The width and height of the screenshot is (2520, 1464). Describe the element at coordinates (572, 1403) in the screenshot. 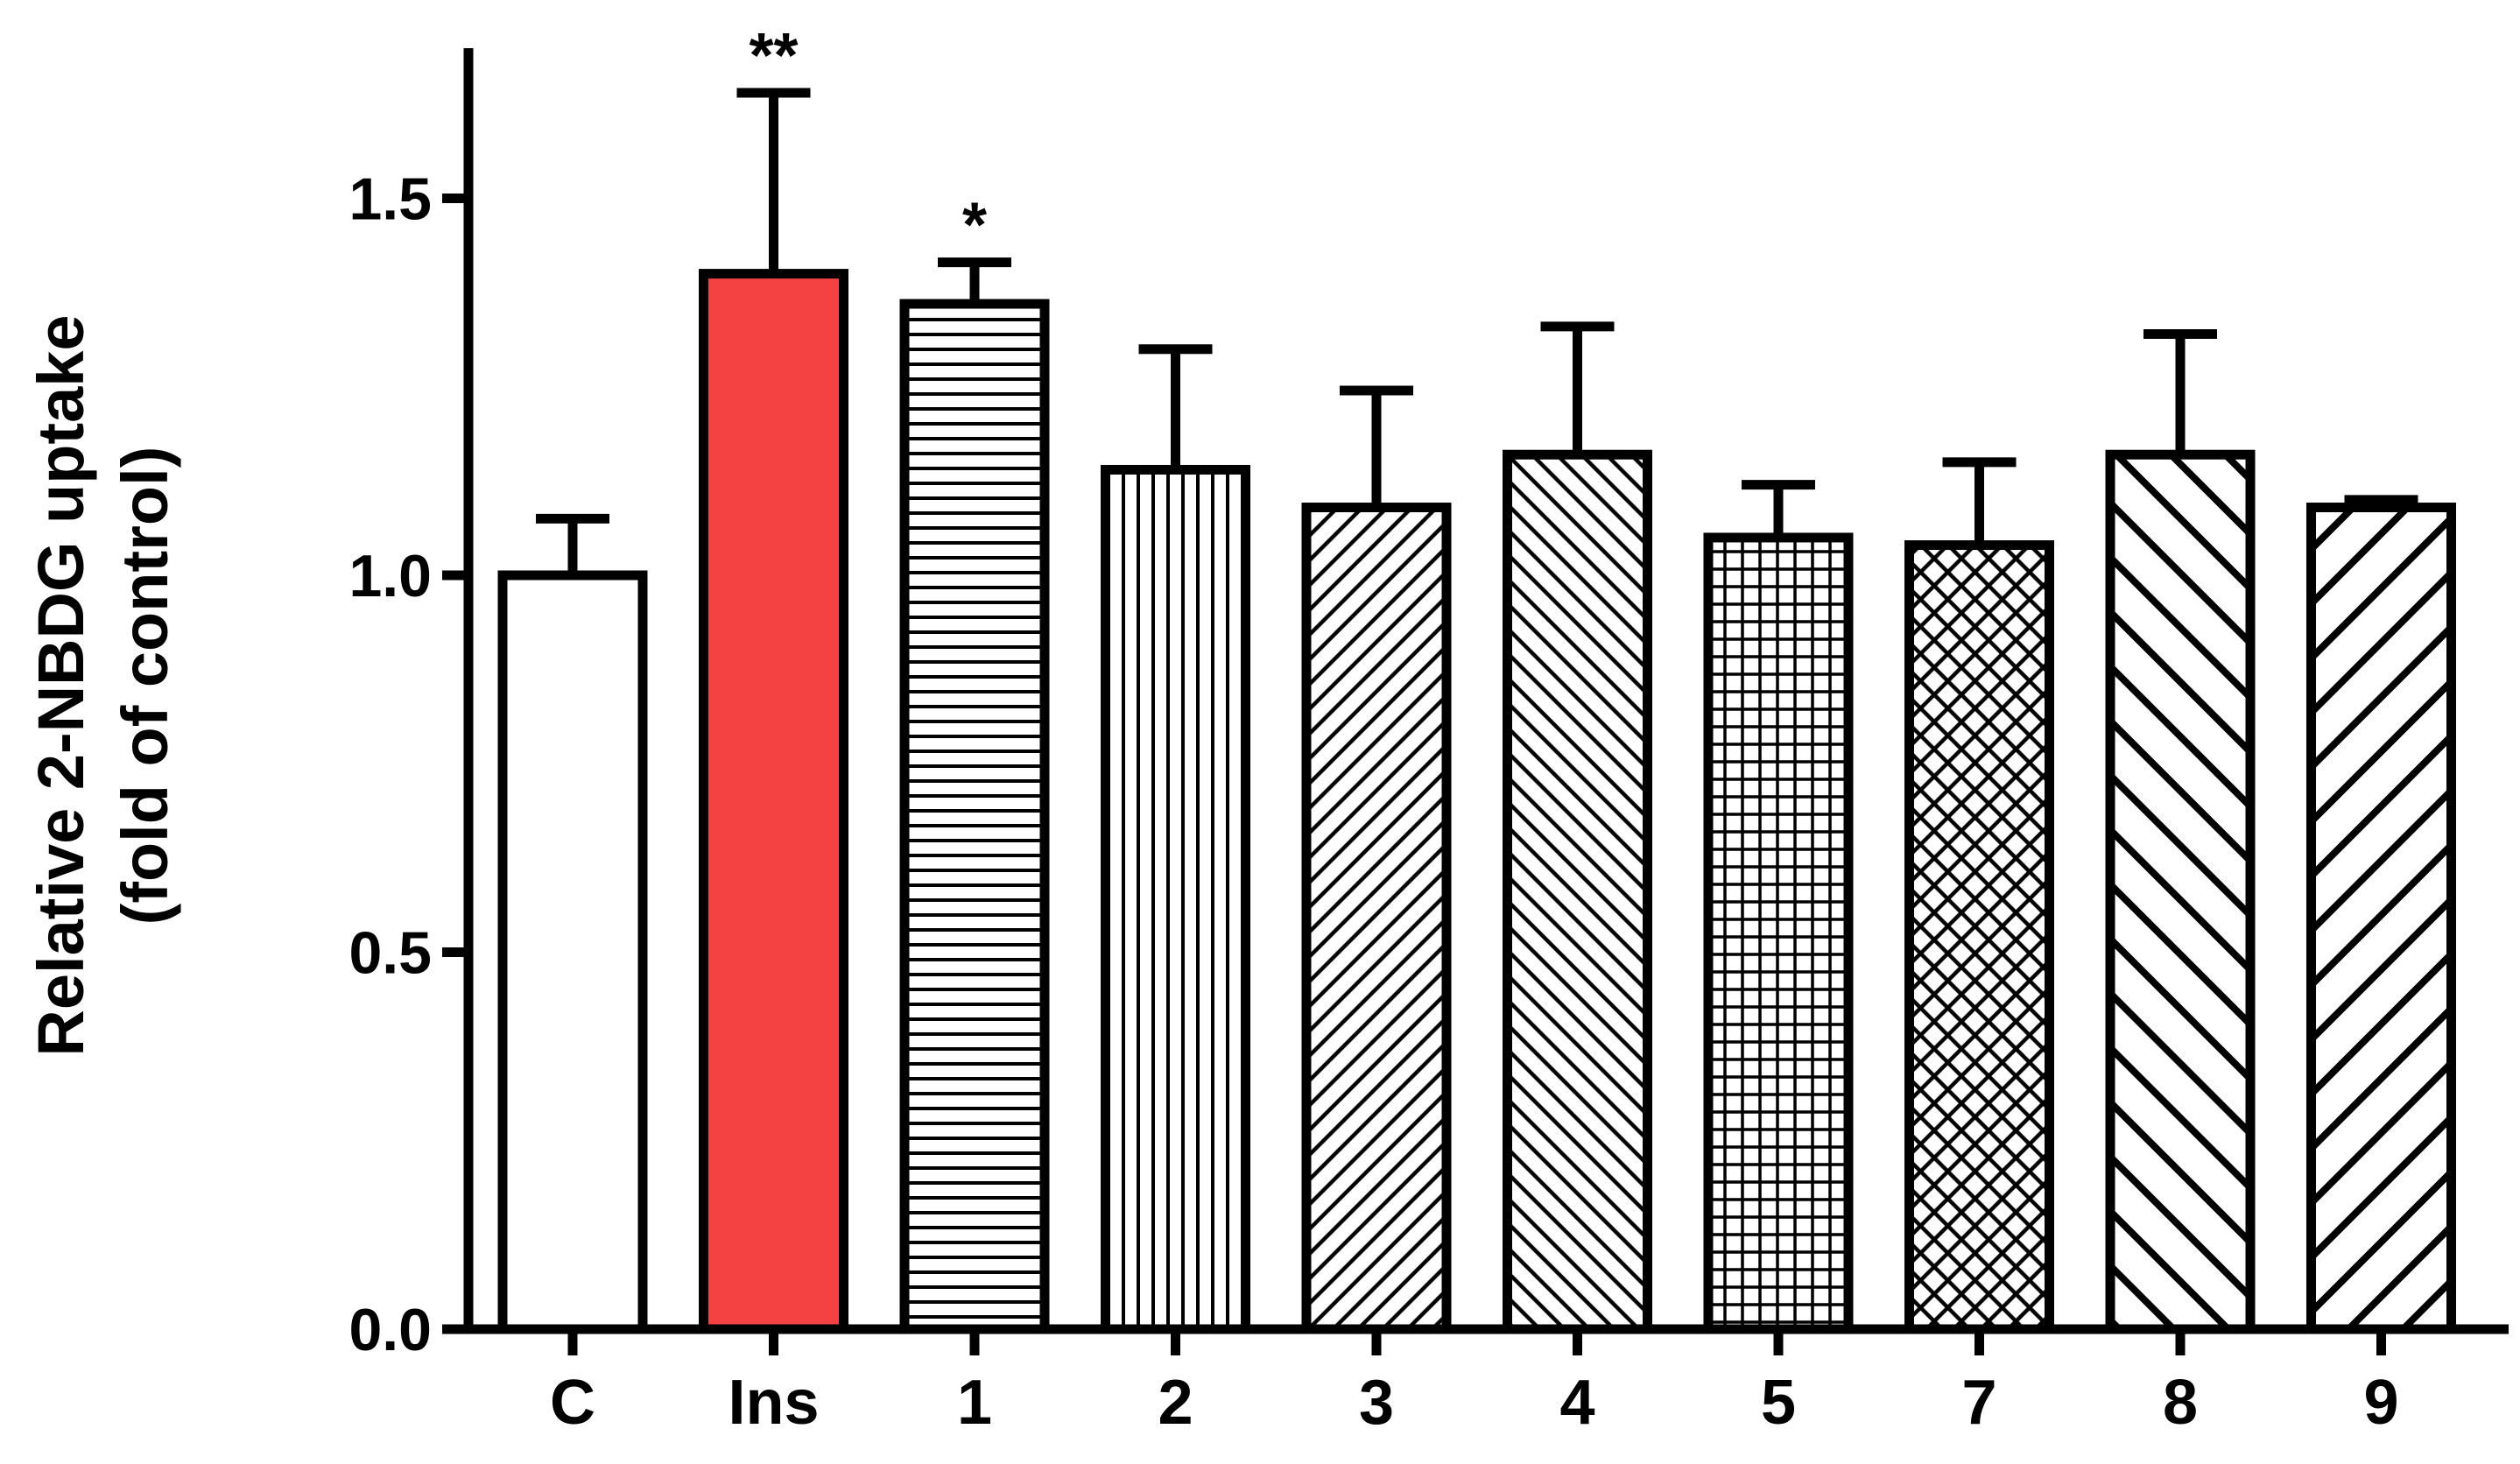

I see `x-tick-label-0: C` at that location.